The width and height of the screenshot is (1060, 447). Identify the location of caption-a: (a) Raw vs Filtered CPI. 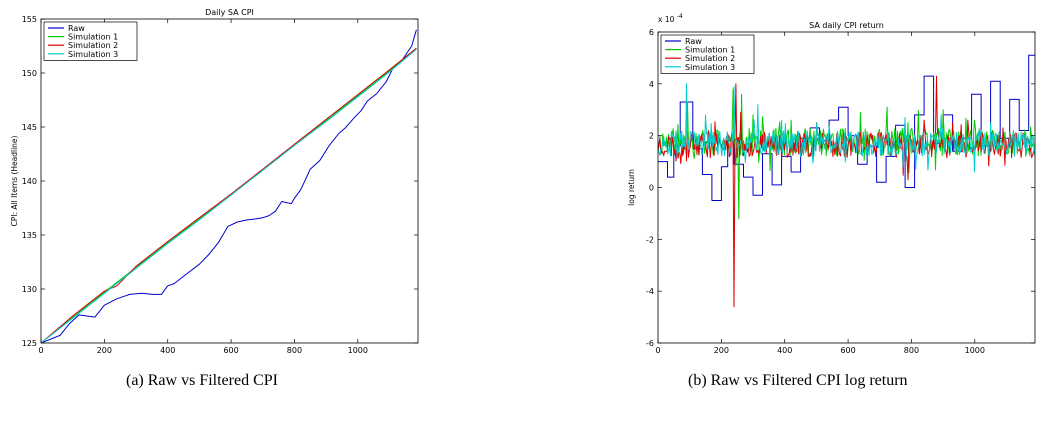
(202, 380).